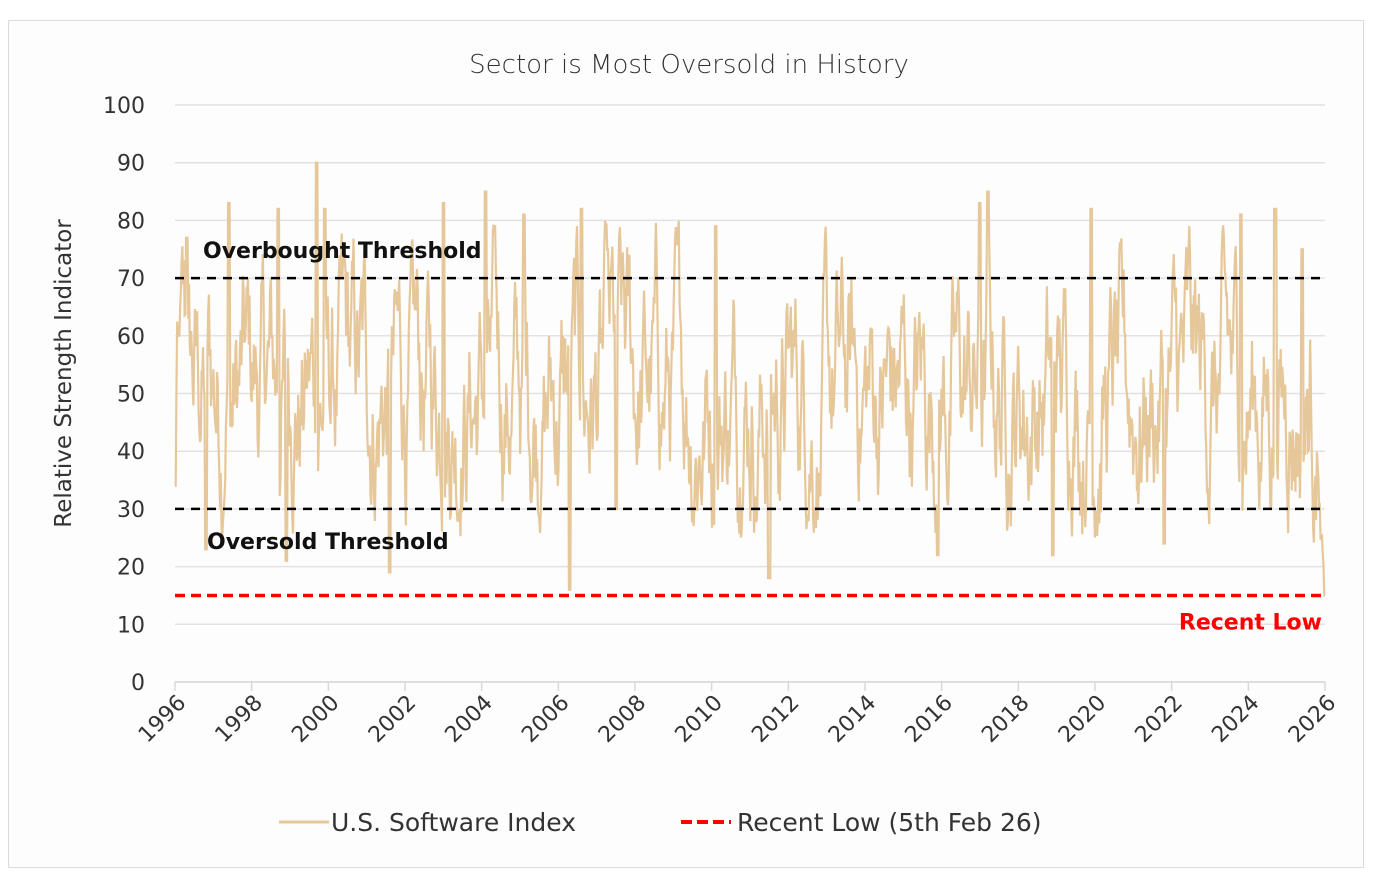 Image resolution: width=1379 pixels, height=885 pixels. I want to click on x-tick-label: 1996, so click(162, 719).